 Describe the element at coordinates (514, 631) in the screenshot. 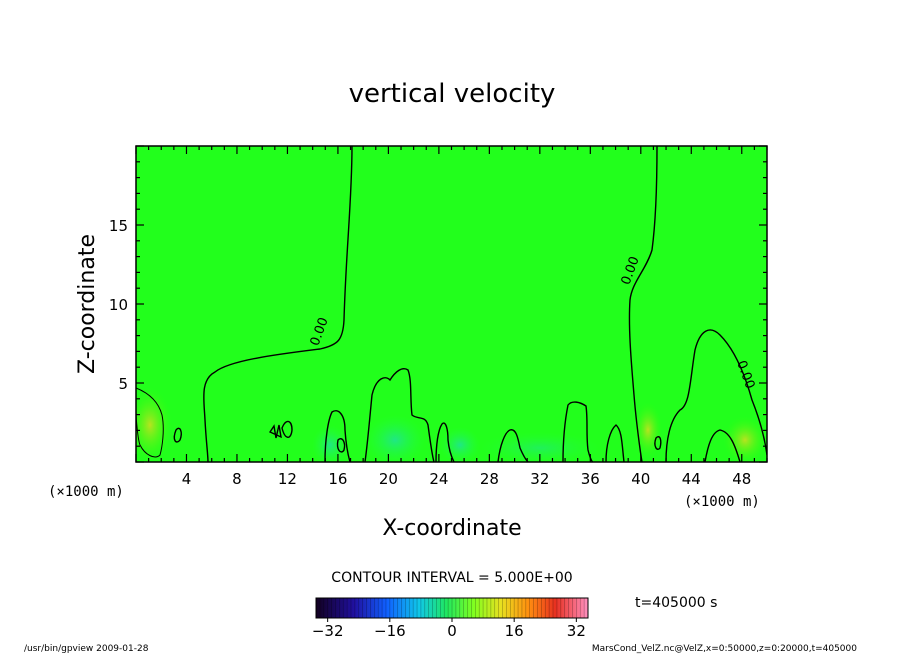

I see `colorbar-tick-label: 16` at that location.